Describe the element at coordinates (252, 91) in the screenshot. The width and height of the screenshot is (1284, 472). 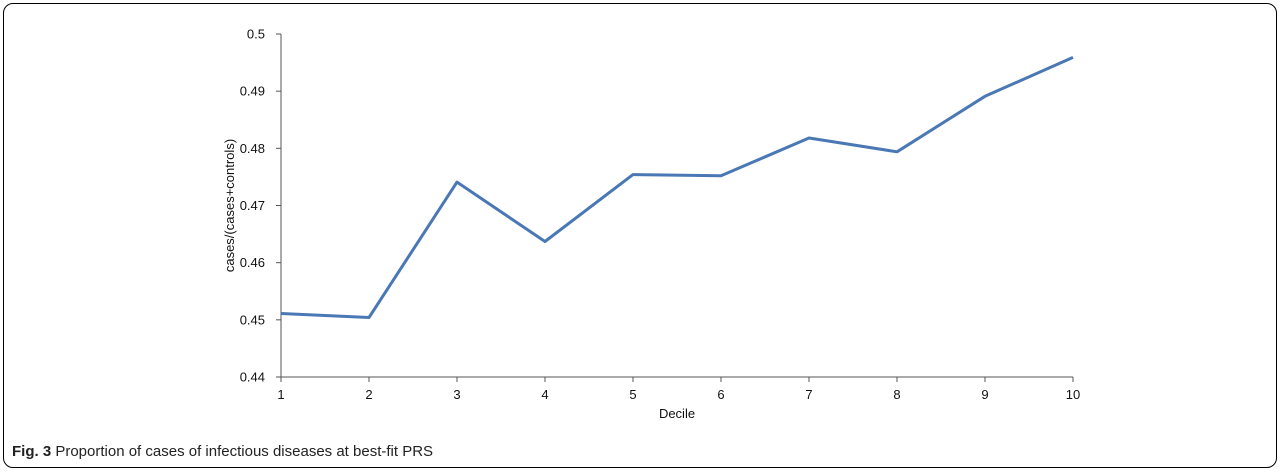
I see `y-tick-label: 0.49` at that location.